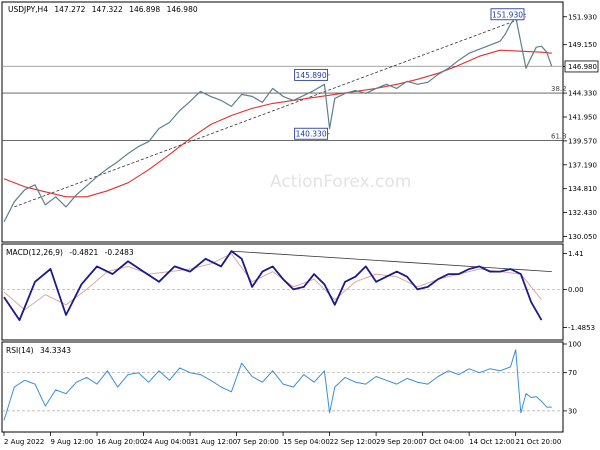 The image size is (600, 450). What do you see at coordinates (20, 350) in the screenshot?
I see `rsi-title: RSI(14)` at bounding box center [20, 350].